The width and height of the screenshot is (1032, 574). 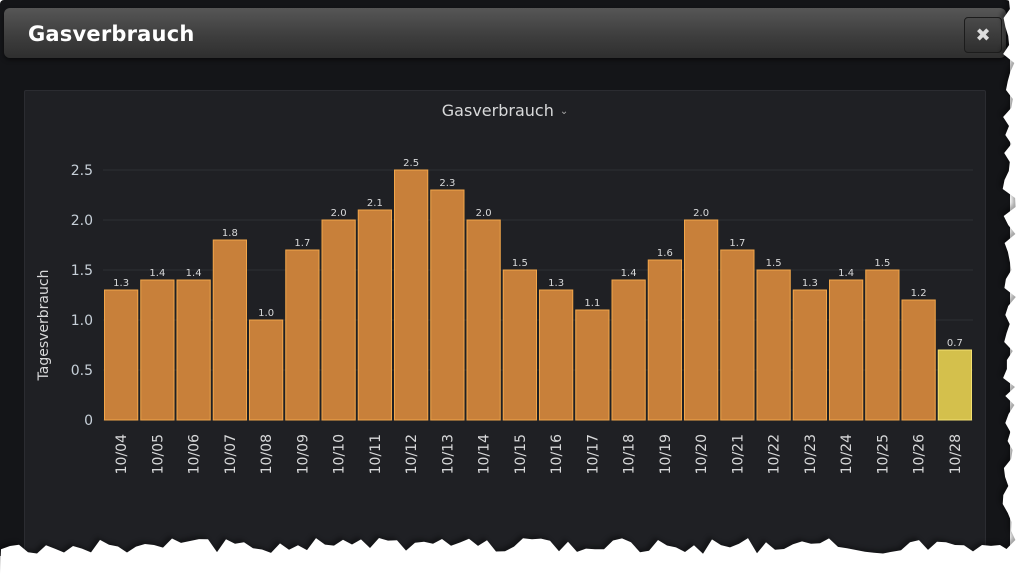 What do you see at coordinates (376, 454) in the screenshot?
I see `x-tick-label: 10/11` at bounding box center [376, 454].